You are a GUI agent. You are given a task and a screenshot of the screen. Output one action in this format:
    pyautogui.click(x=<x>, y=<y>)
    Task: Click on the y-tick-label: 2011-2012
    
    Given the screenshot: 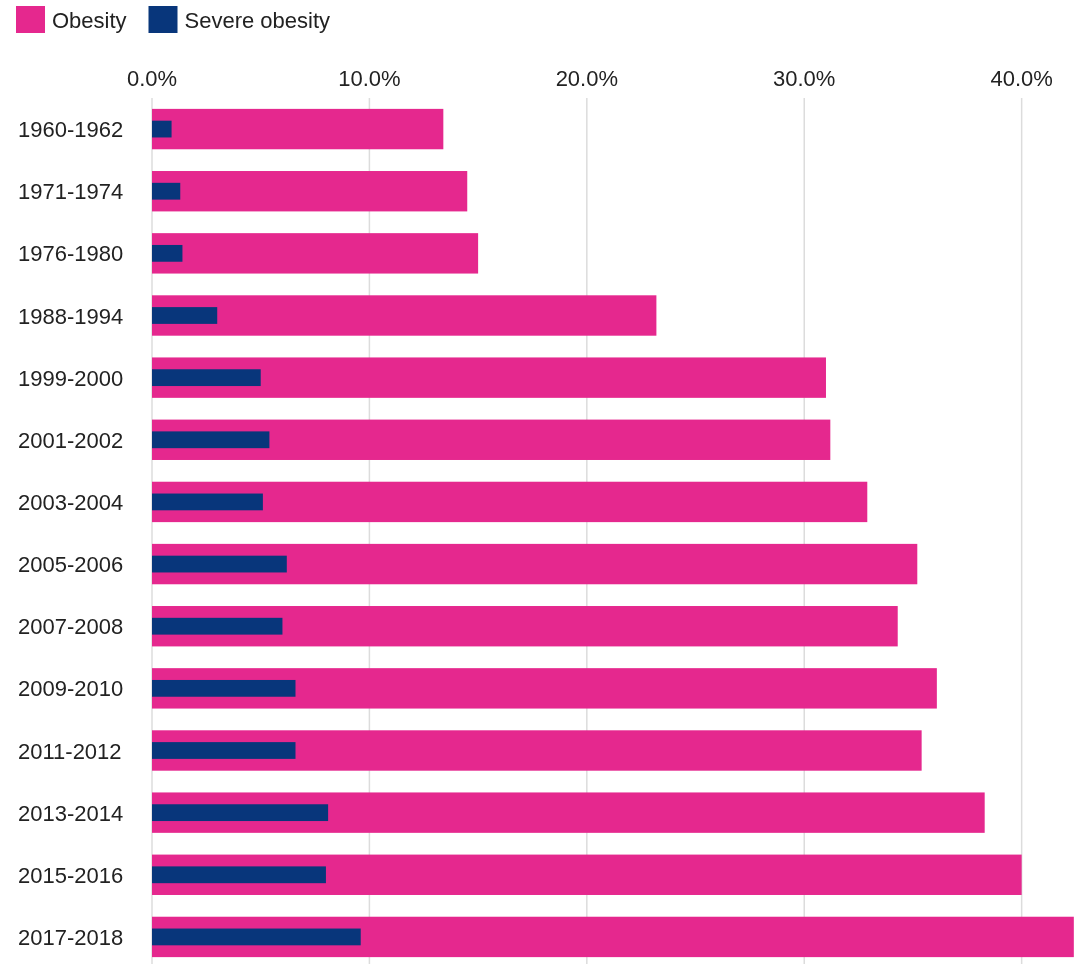 What is the action you would take?
    pyautogui.click(x=70, y=751)
    